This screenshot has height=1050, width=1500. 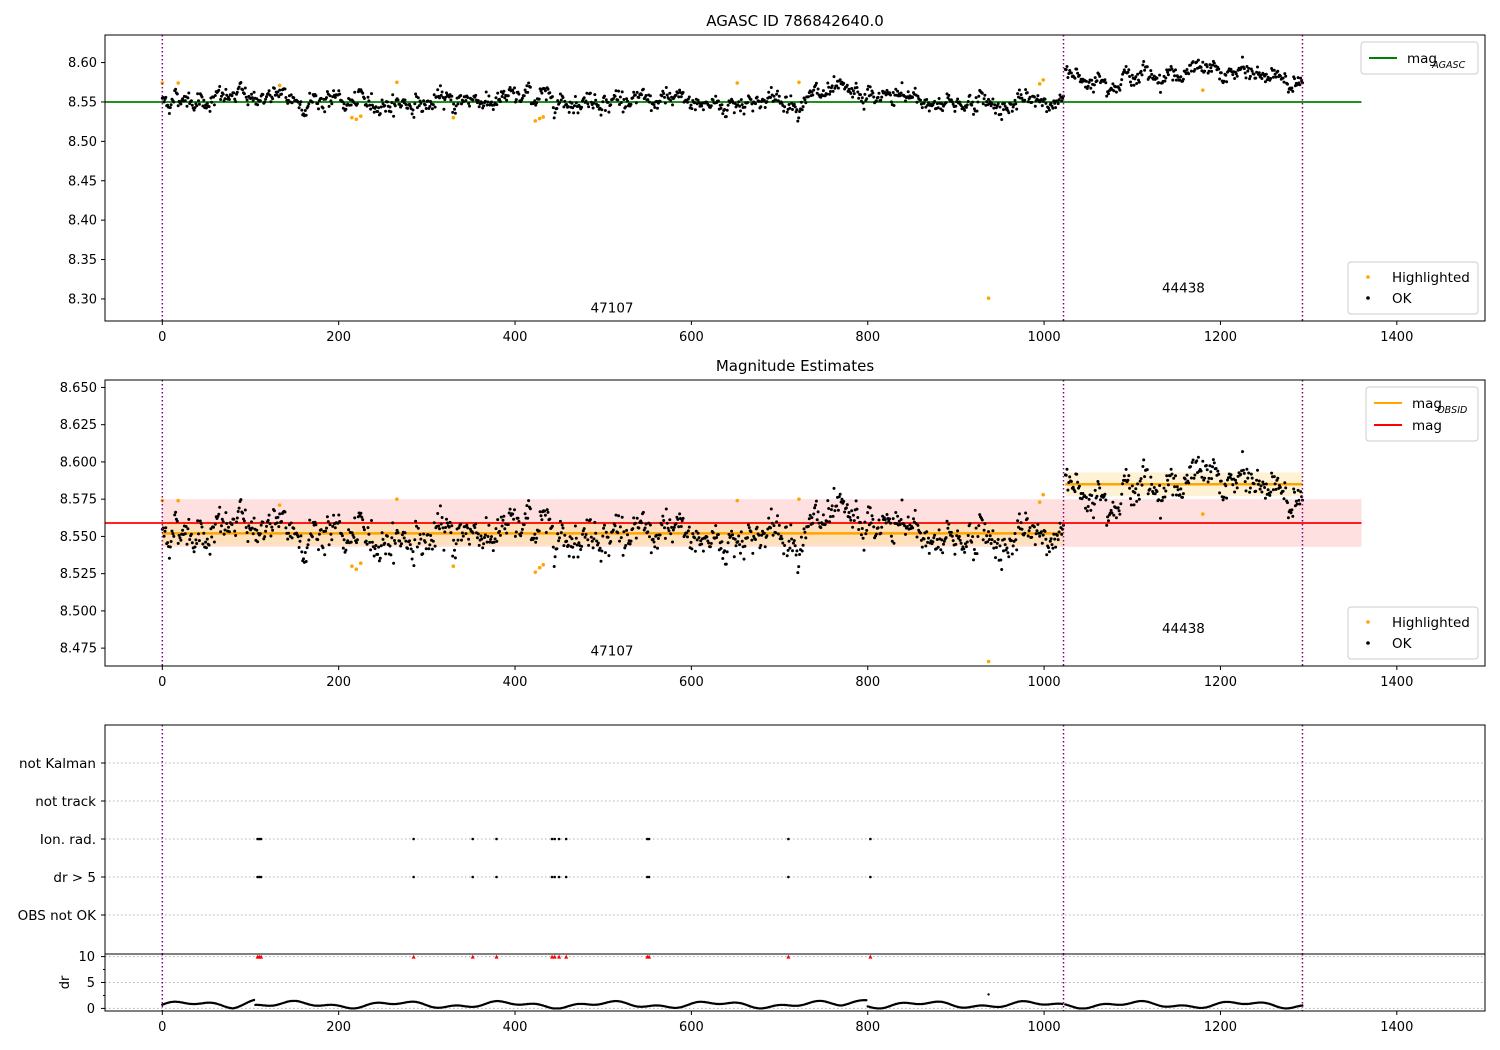 What do you see at coordinates (732, 1001) in the screenshot?
I see `dr-points` at bounding box center [732, 1001].